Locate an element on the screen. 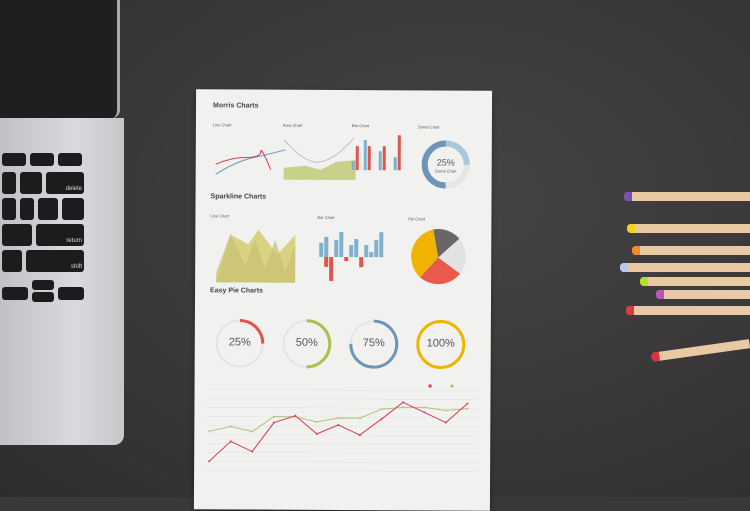 This screenshot has height=511, width=750. sparkline-title: Sparkline Charts is located at coordinates (238, 197).